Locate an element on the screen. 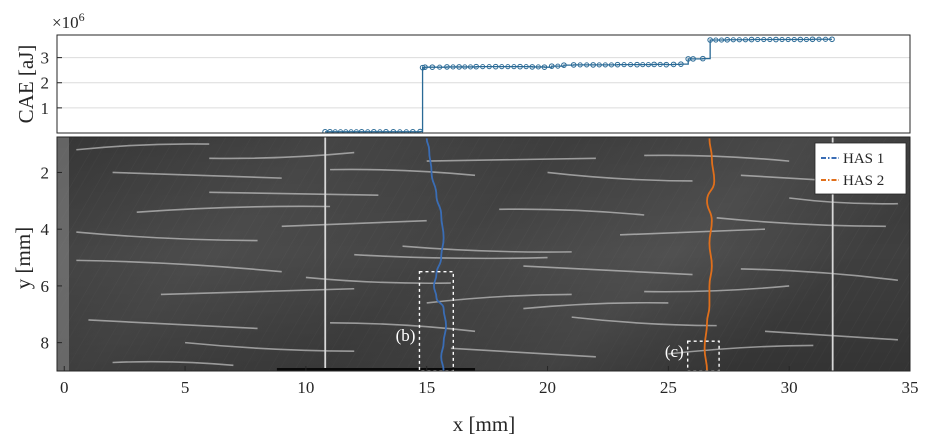  x-tick-label-7: 35 is located at coordinates (910, 387).